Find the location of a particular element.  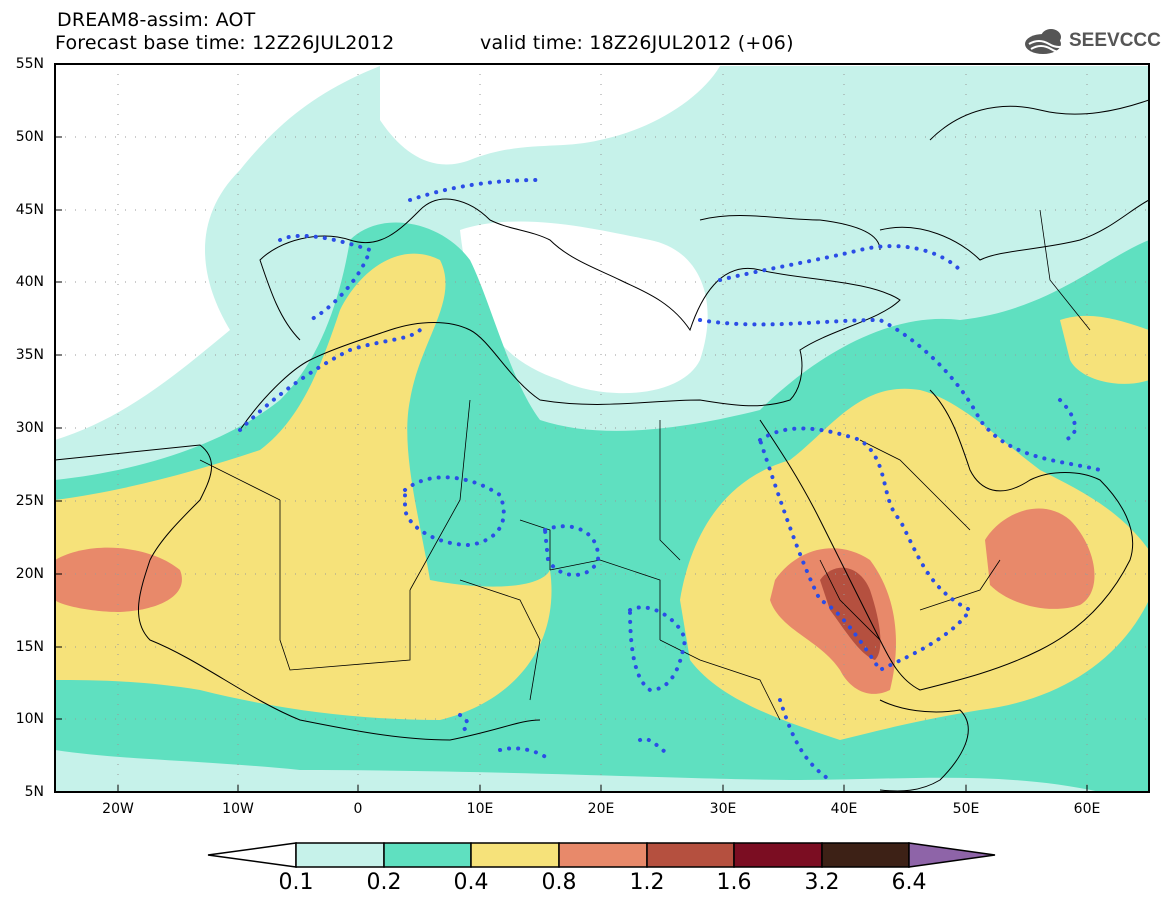

lon-label: 10W is located at coordinates (238, 809).